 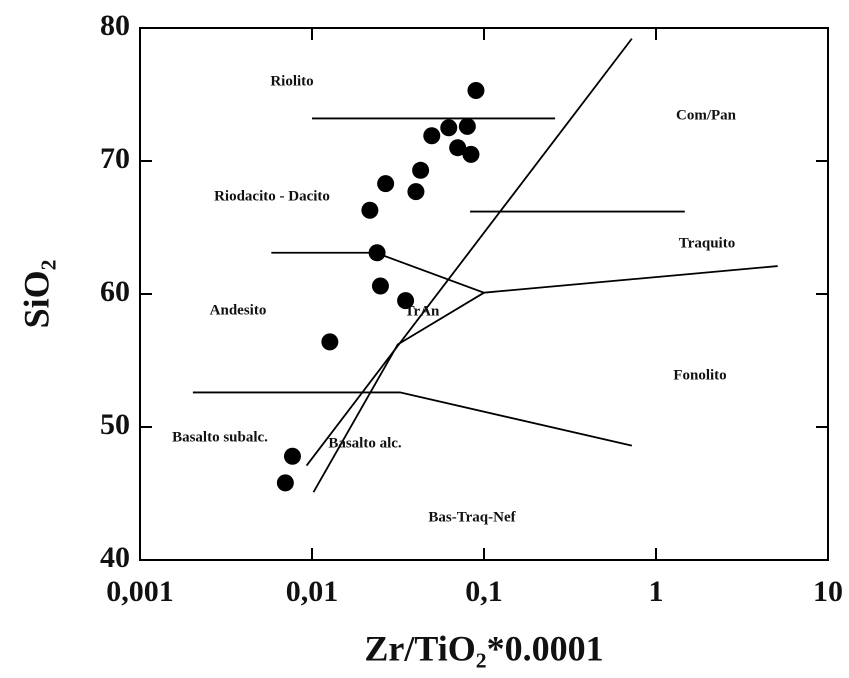 What do you see at coordinates (272, 196) in the screenshot?
I see `field-label: Riodacito - Dacito` at bounding box center [272, 196].